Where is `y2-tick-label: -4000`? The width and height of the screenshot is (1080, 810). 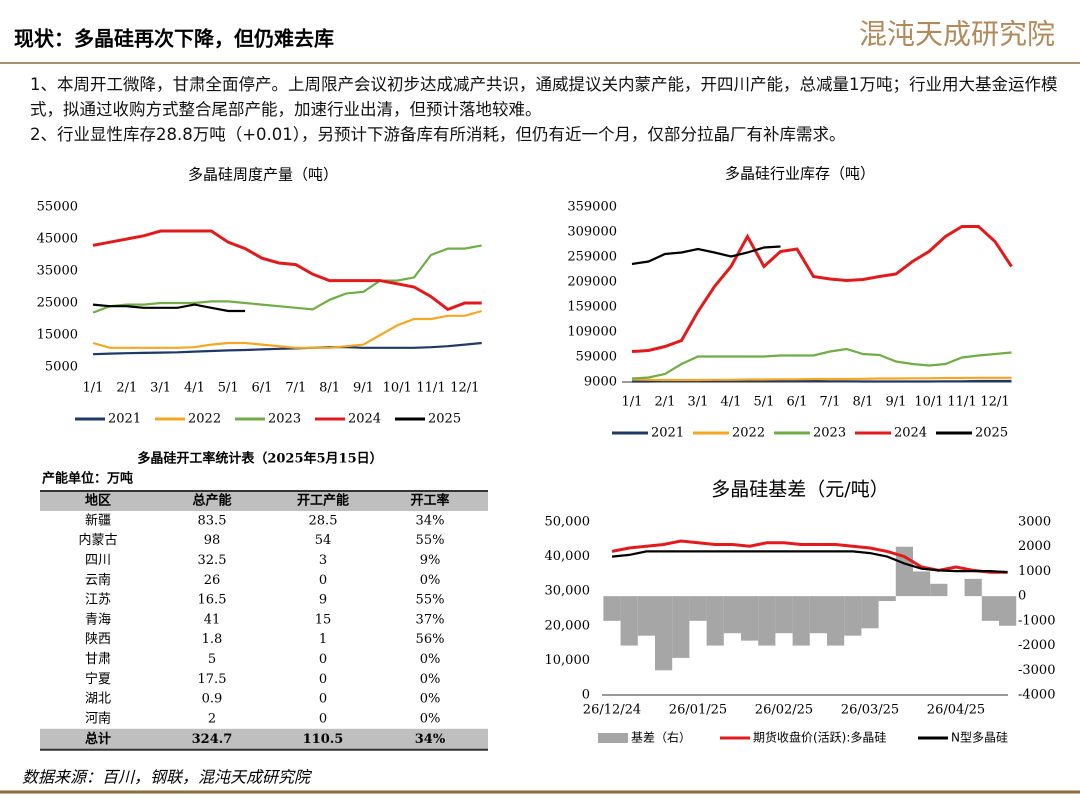 y2-tick-label: -4000 is located at coordinates (1036, 695).